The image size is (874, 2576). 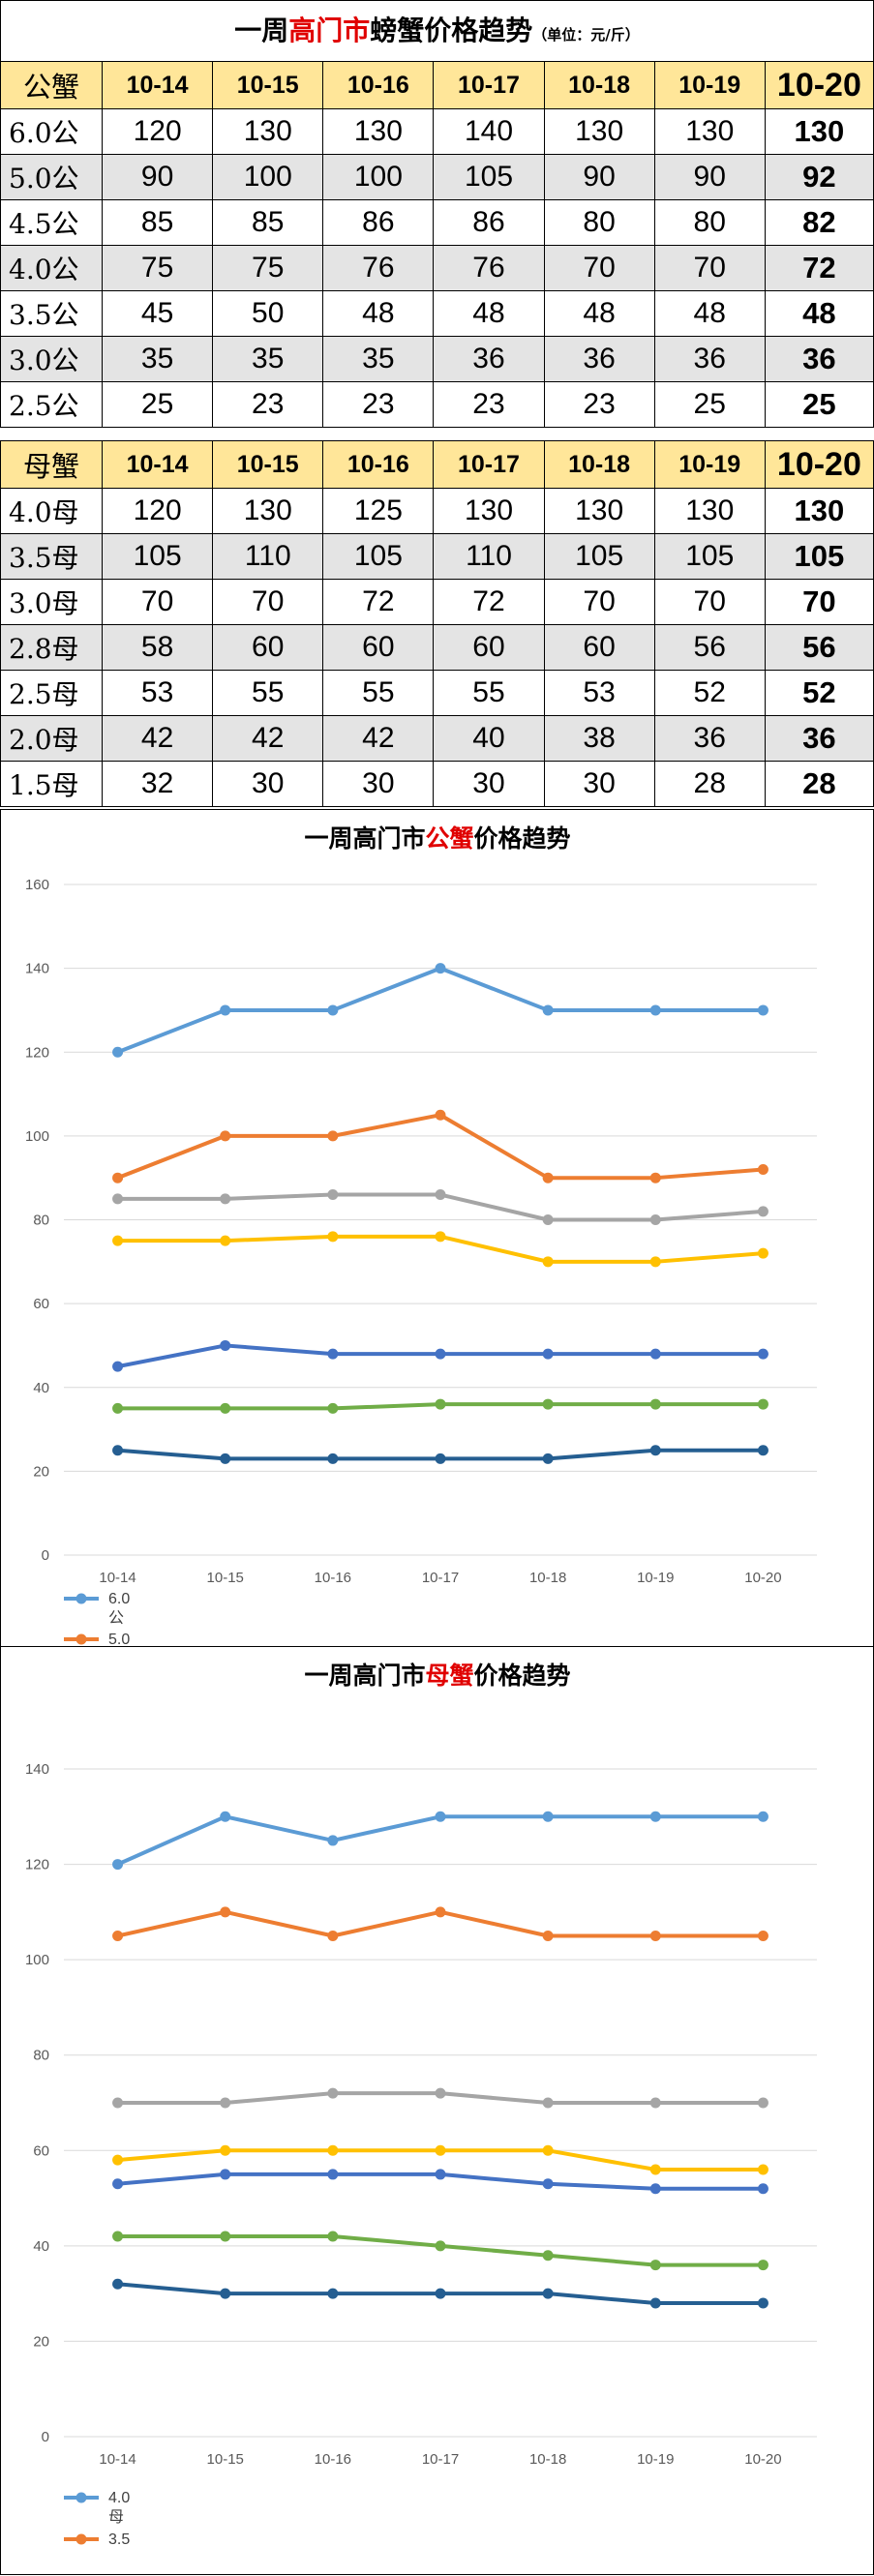 I want to click on price-cell: 53, so click(x=158, y=693).